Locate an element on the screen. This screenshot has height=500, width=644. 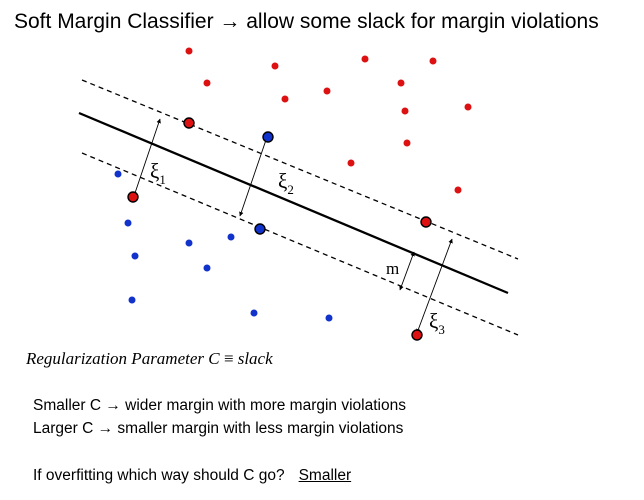
equivalence-symbol: ≡ is located at coordinates (228, 358).